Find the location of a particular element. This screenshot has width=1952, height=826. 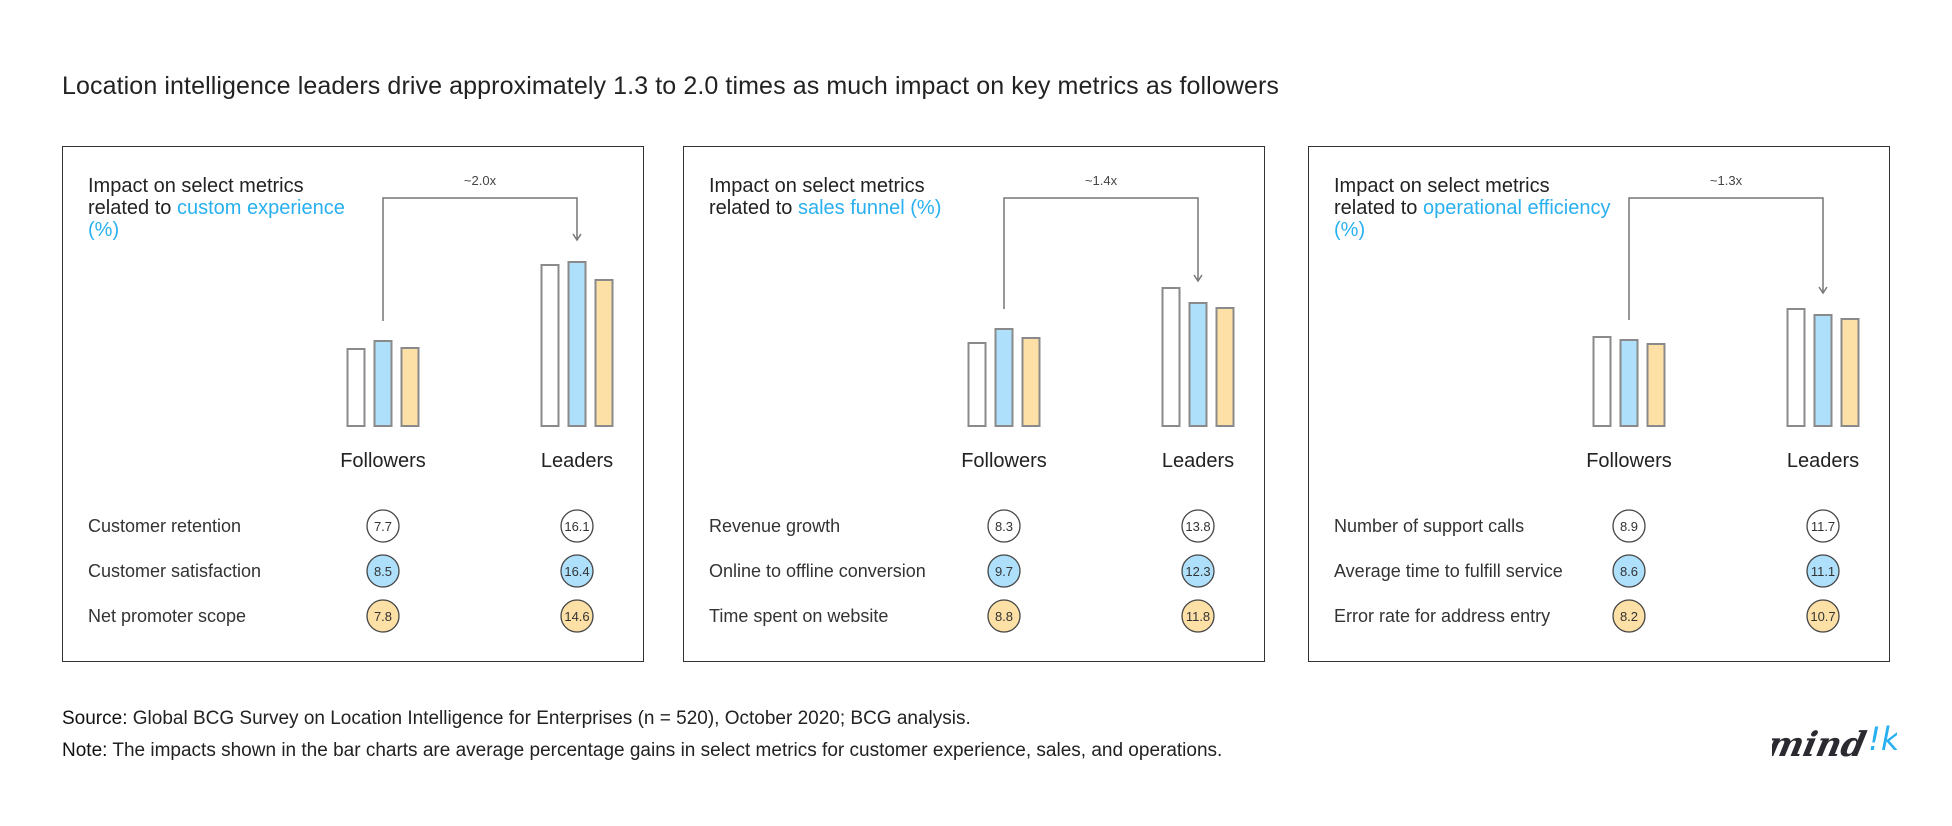

metric-label: Time spent on website is located at coordinates (798, 616).